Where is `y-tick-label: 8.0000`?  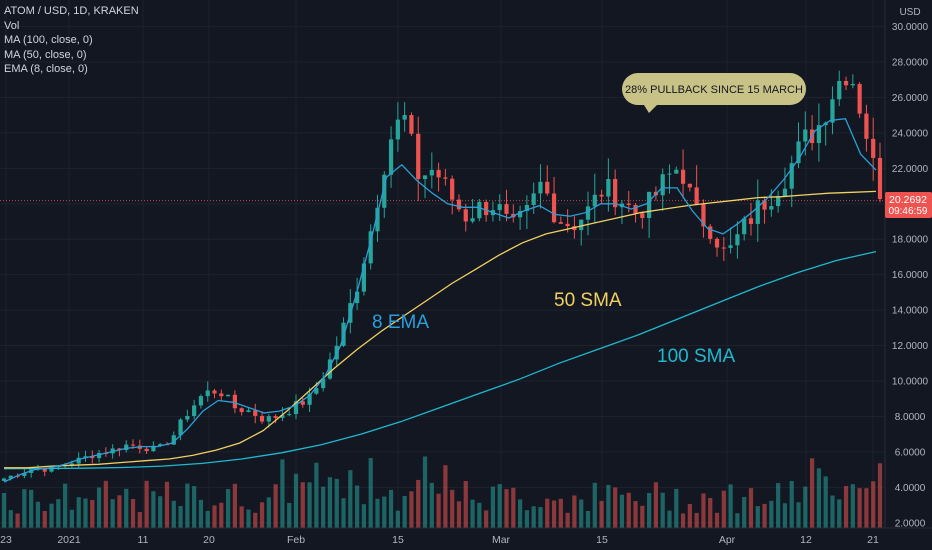
y-tick-label: 8.0000 is located at coordinates (910, 417).